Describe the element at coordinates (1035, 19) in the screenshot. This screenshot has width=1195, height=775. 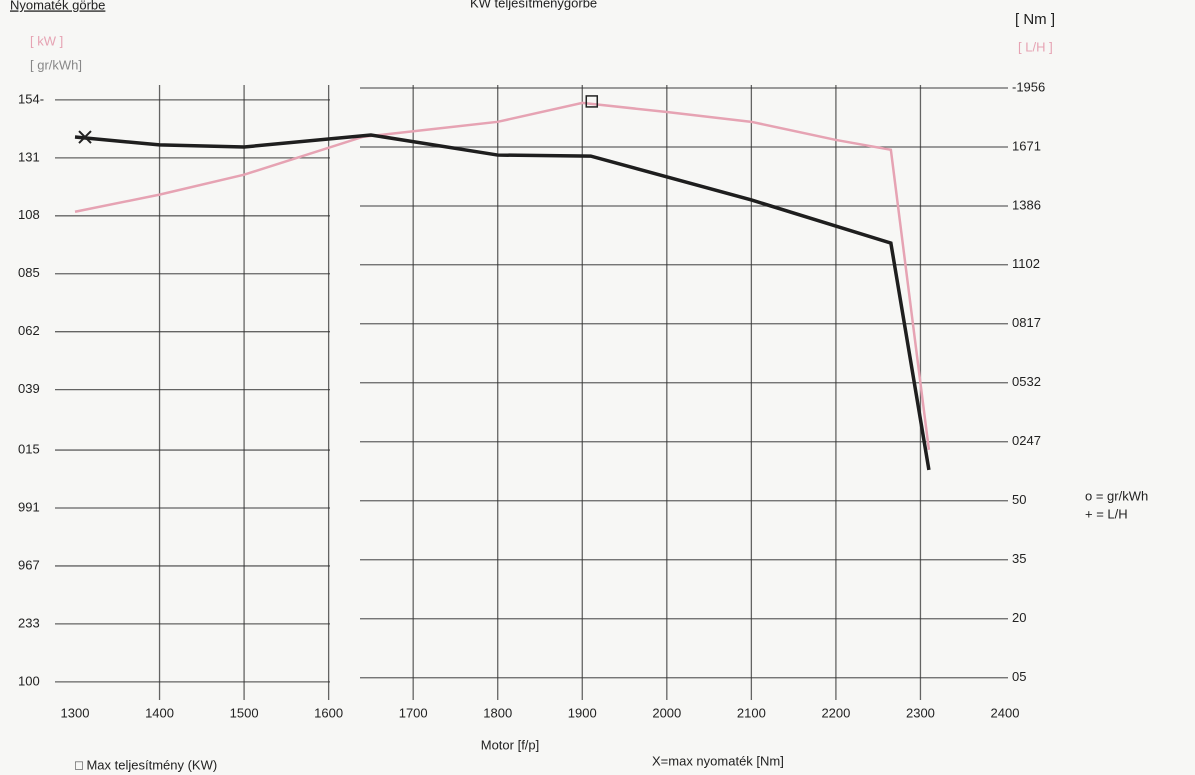
I see `right-unit: [ Nm ]` at that location.